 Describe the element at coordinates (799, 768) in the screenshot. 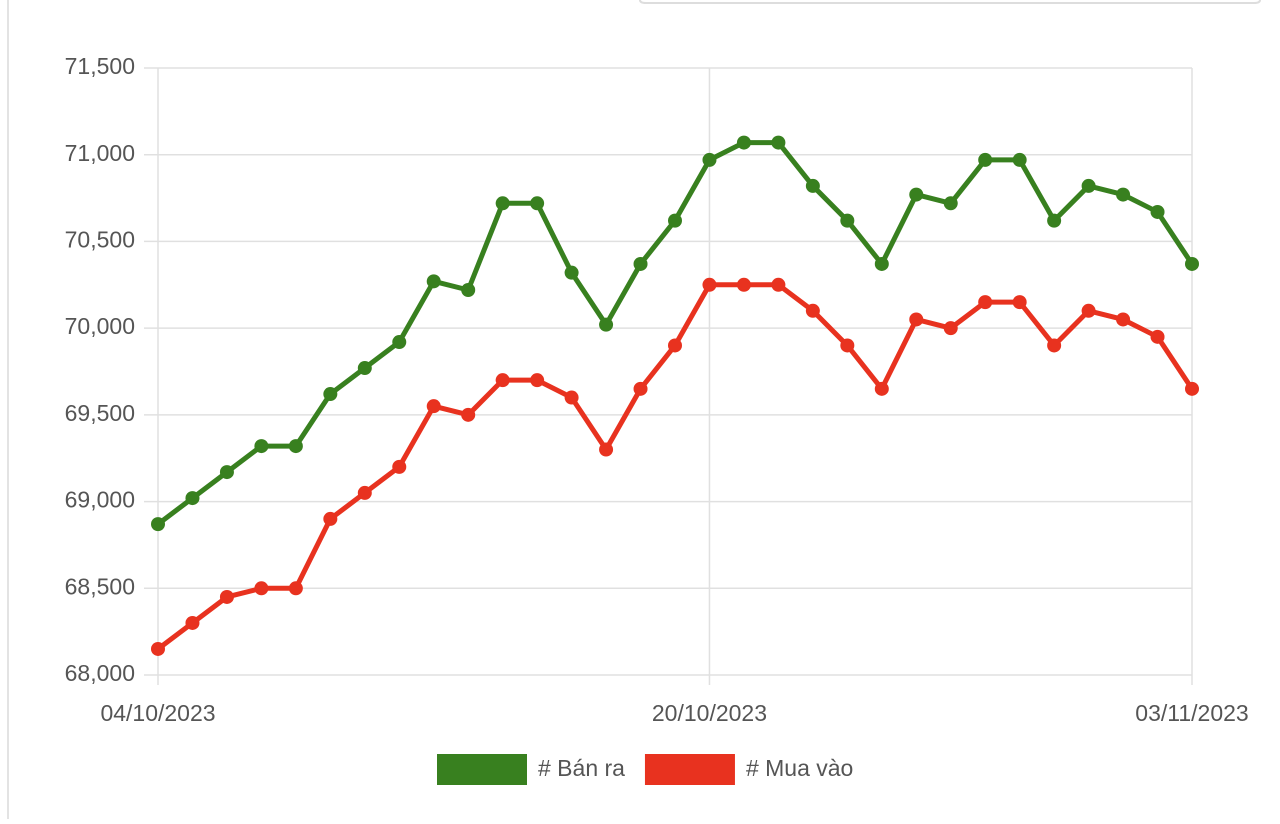

I see `legend-label: # Mua vào` at that location.